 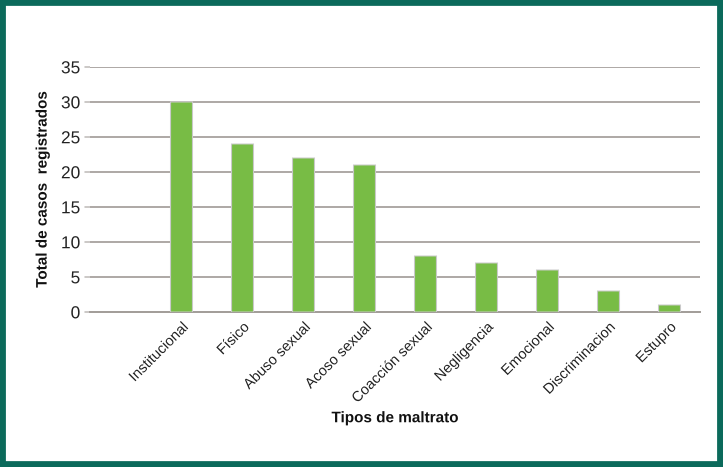 What do you see at coordinates (75, 277) in the screenshot?
I see `y-tick-label: 5` at bounding box center [75, 277].